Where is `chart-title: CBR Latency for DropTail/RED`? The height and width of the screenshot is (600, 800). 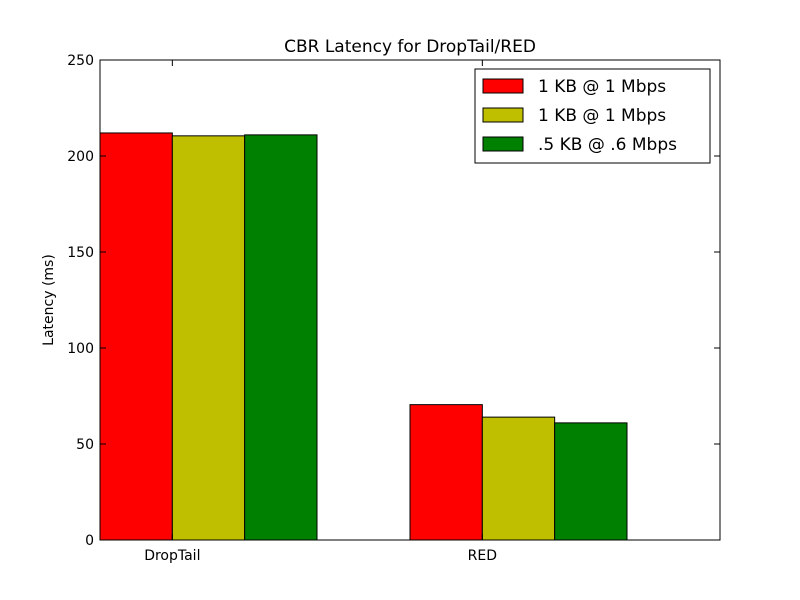 chart-title: CBR Latency for DropTail/RED is located at coordinates (410, 47).